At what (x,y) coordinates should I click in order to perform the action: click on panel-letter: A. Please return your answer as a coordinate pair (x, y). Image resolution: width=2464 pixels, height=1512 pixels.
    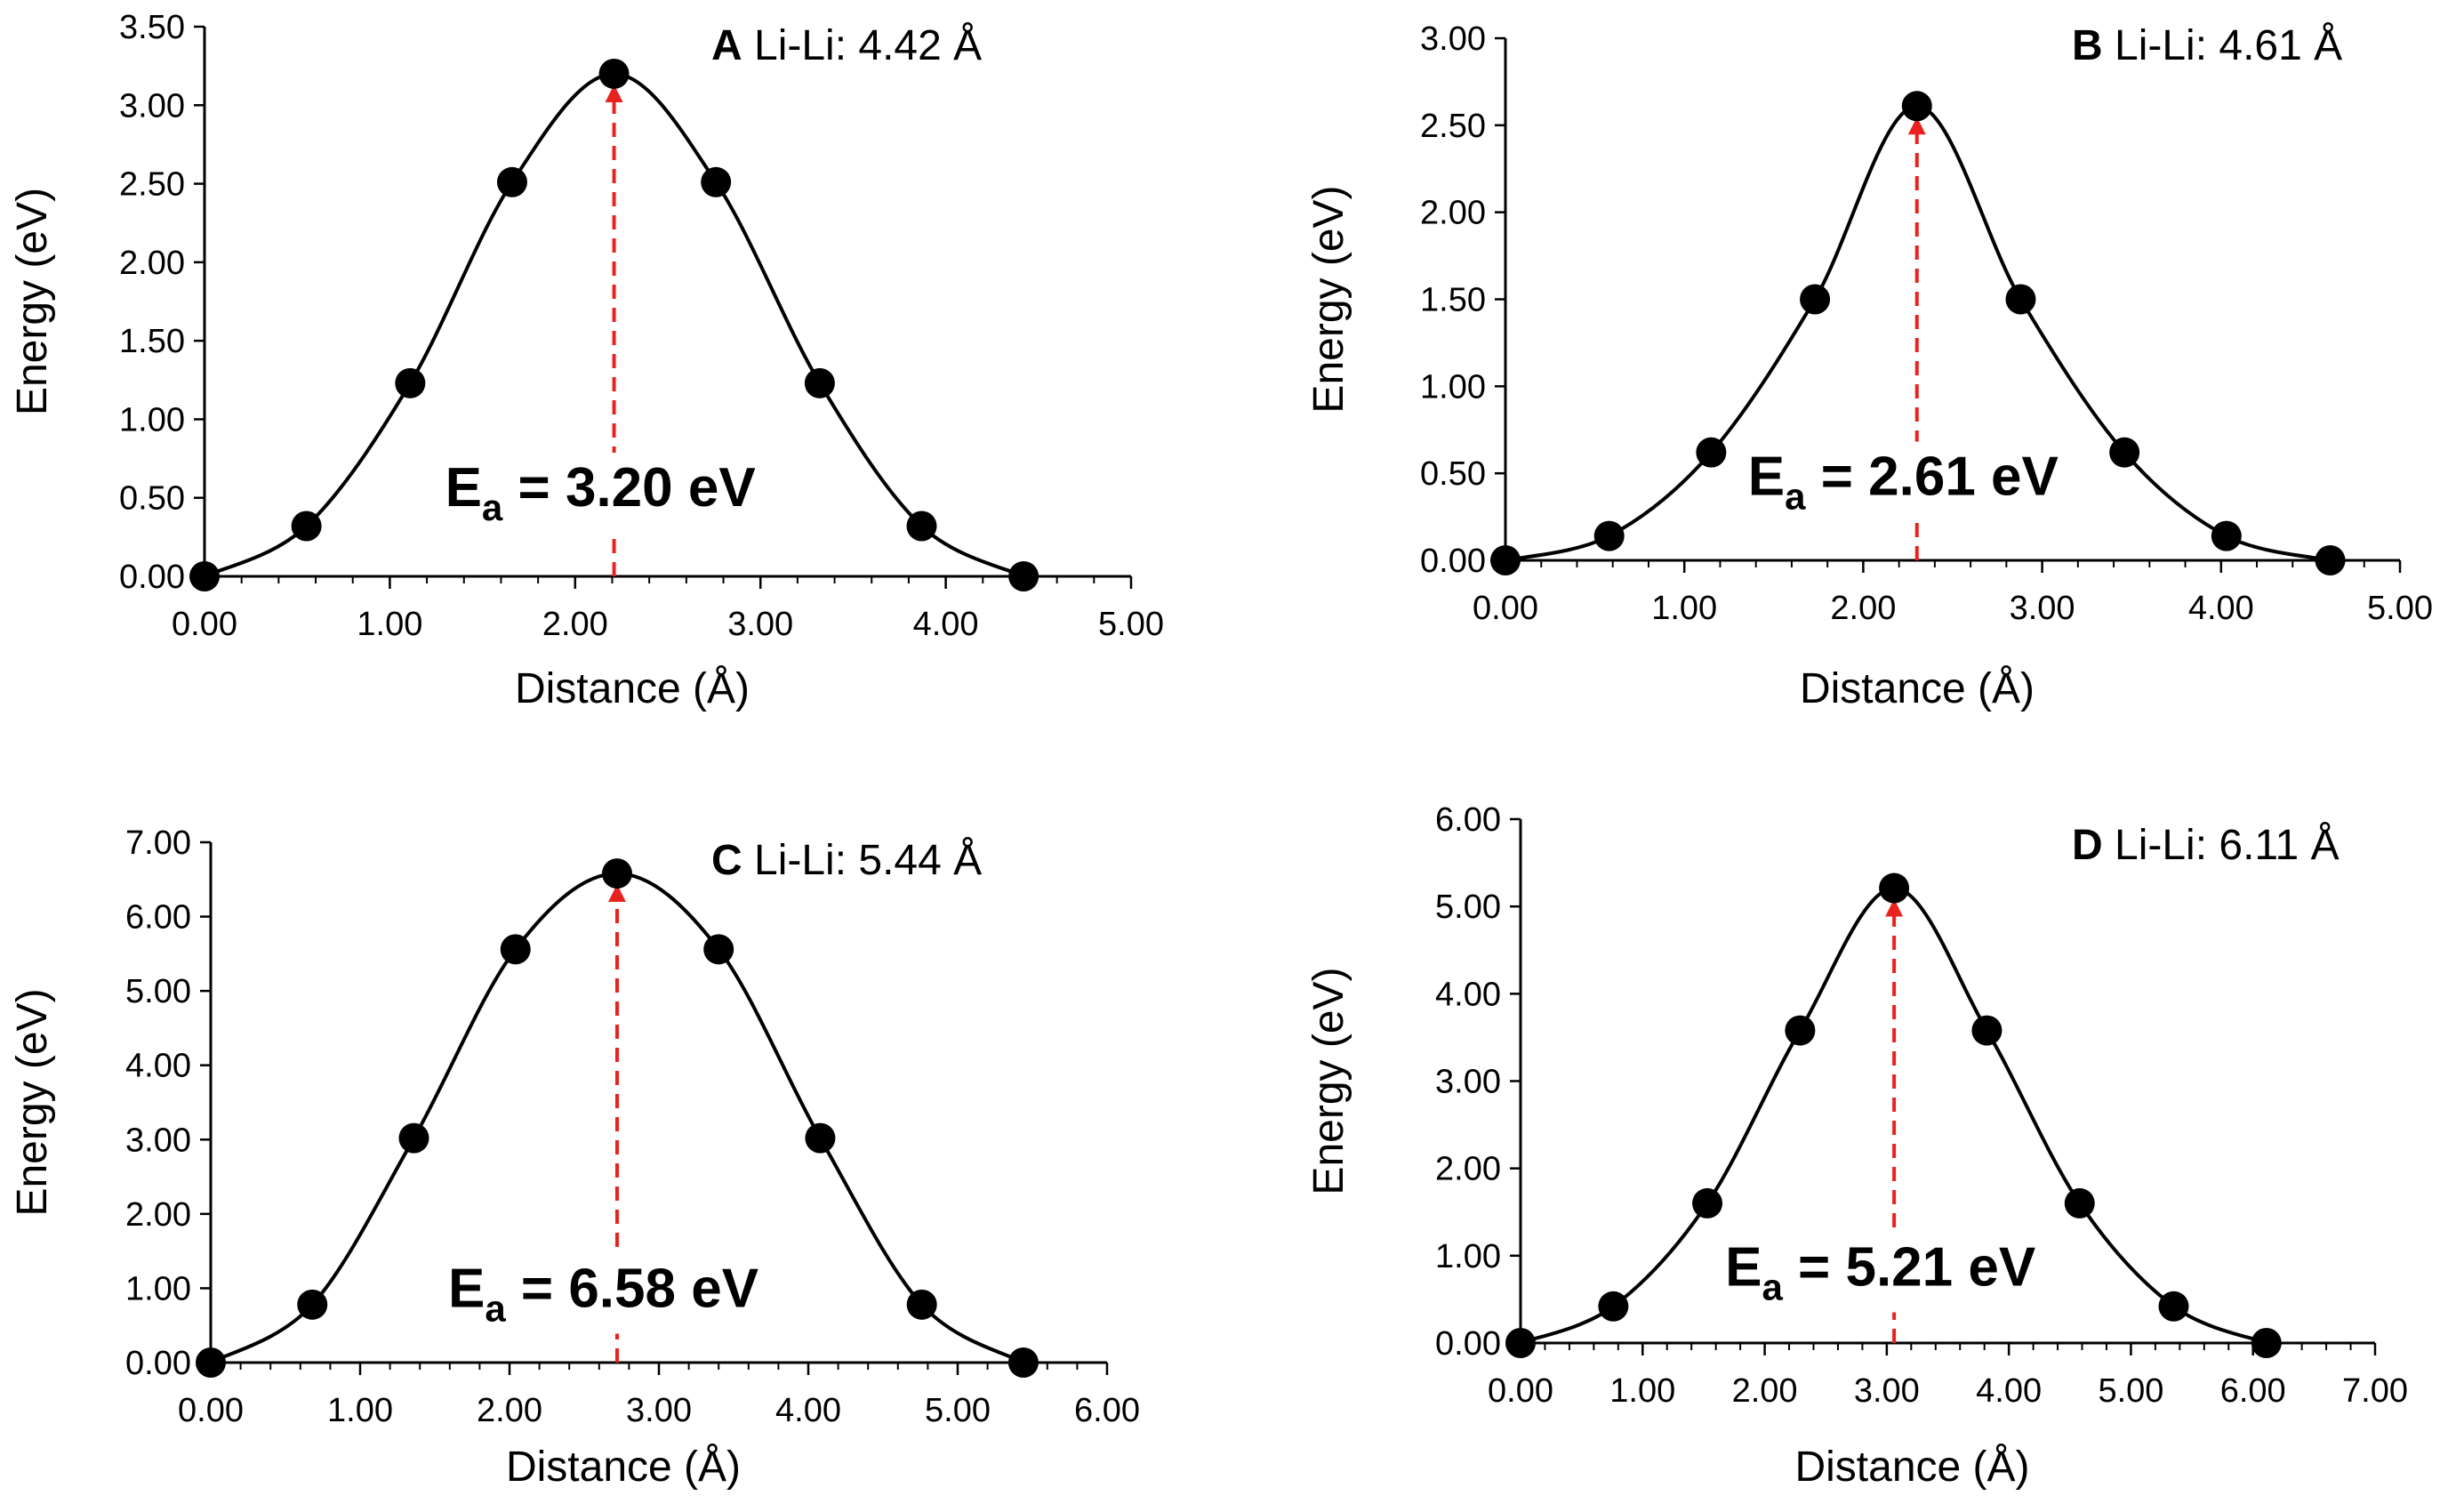
    Looking at the image, I should click on (726, 46).